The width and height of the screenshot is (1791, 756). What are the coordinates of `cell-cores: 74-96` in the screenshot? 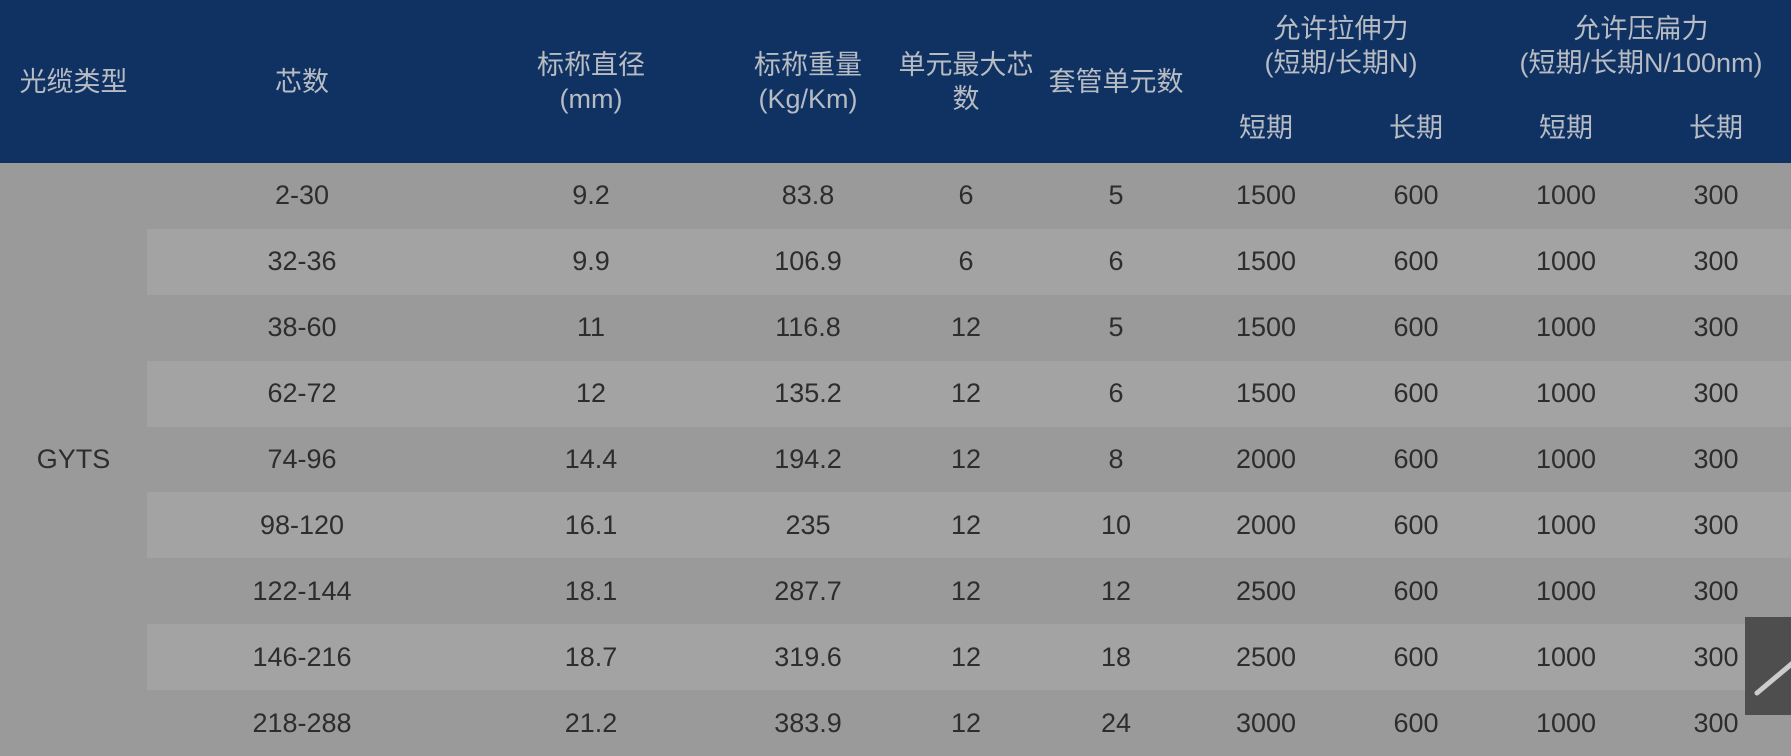 It's located at (302, 459).